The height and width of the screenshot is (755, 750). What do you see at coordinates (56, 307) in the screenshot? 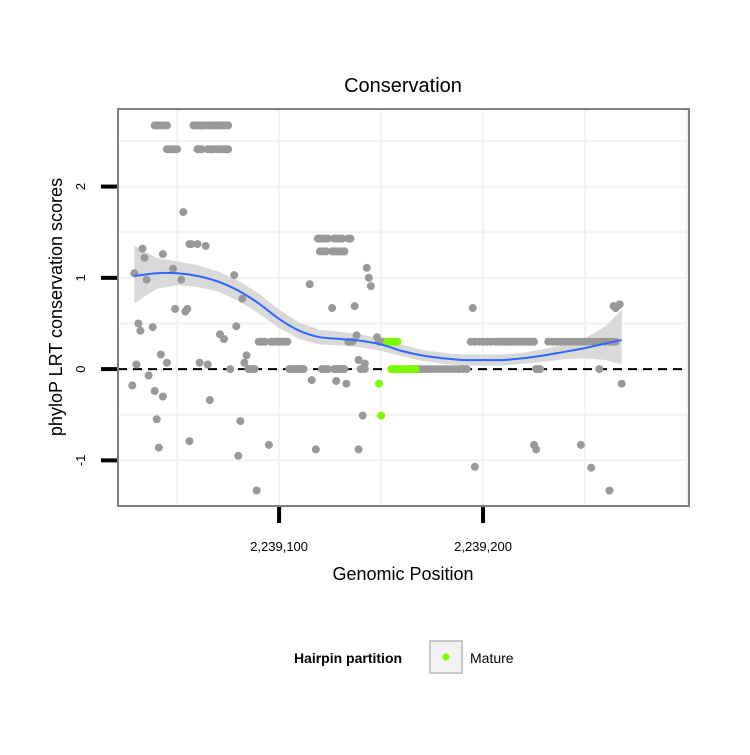
I see `y-axis-label: phyloP LRT conservation scores` at bounding box center [56, 307].